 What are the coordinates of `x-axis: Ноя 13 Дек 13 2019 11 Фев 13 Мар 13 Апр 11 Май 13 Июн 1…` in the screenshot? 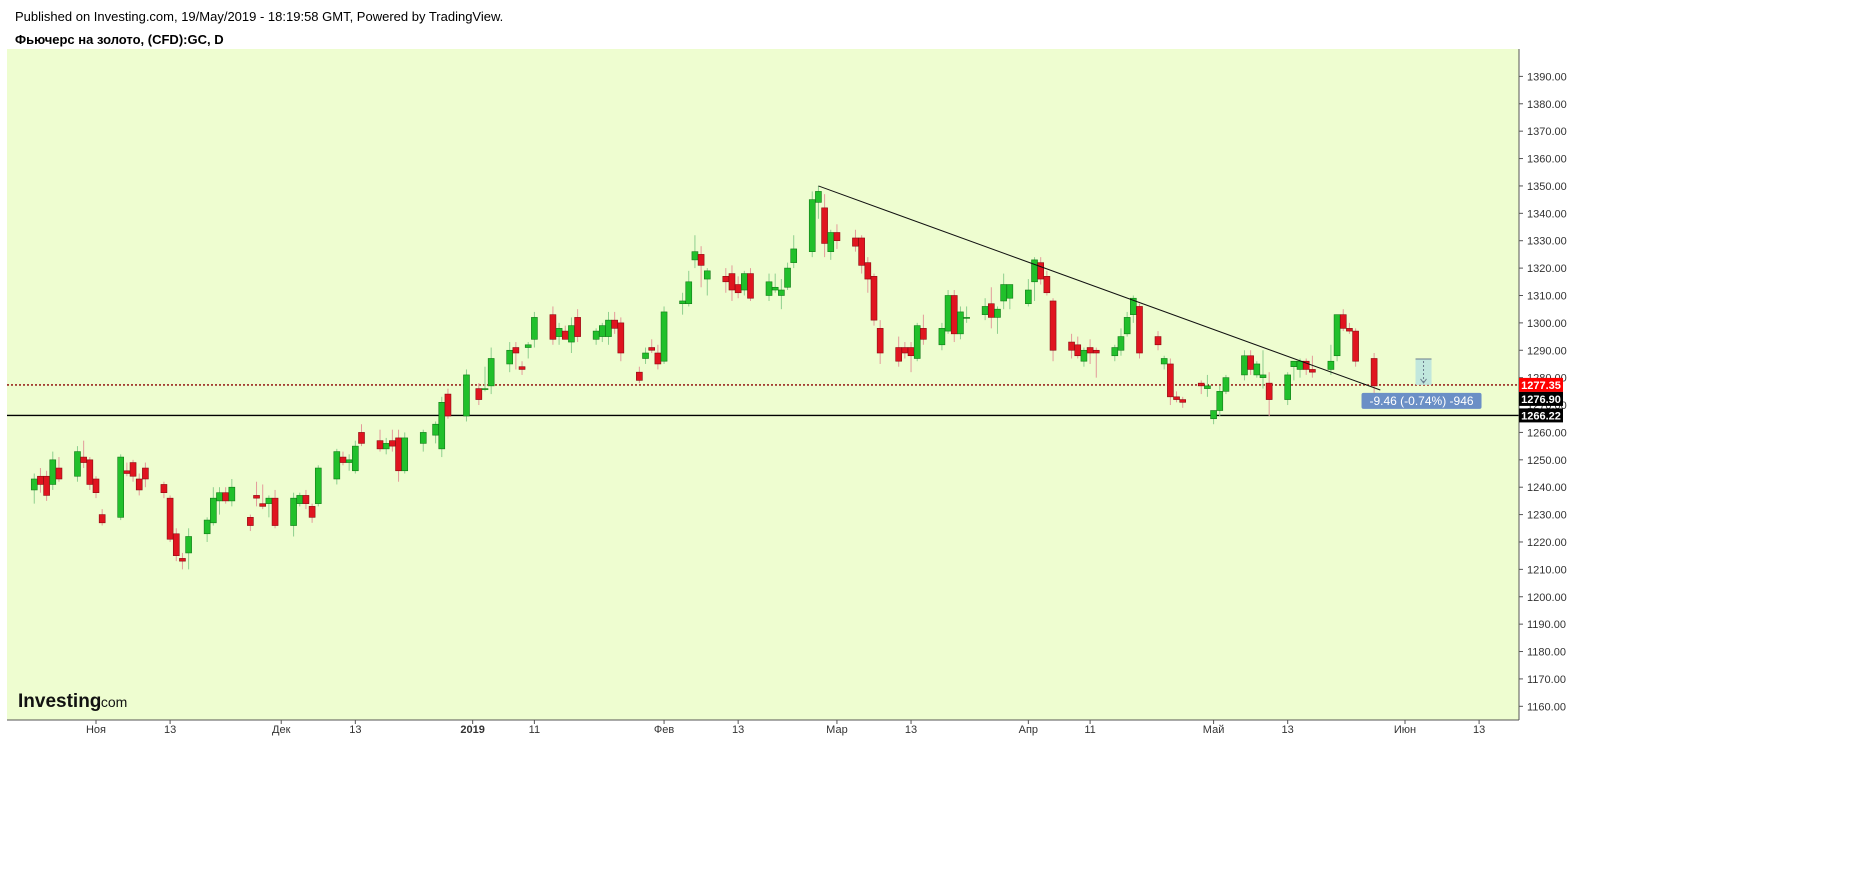 It's located at (785, 728).